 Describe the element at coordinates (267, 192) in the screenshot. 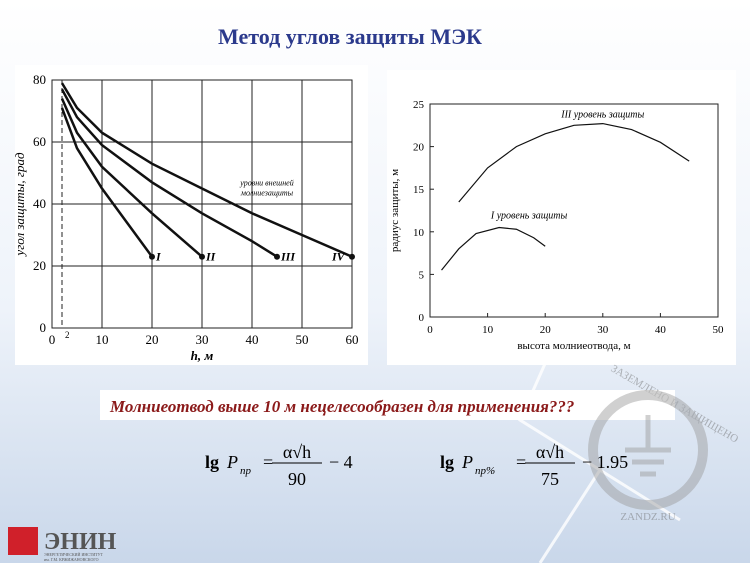

I see `annotation: молниезащиты` at that location.